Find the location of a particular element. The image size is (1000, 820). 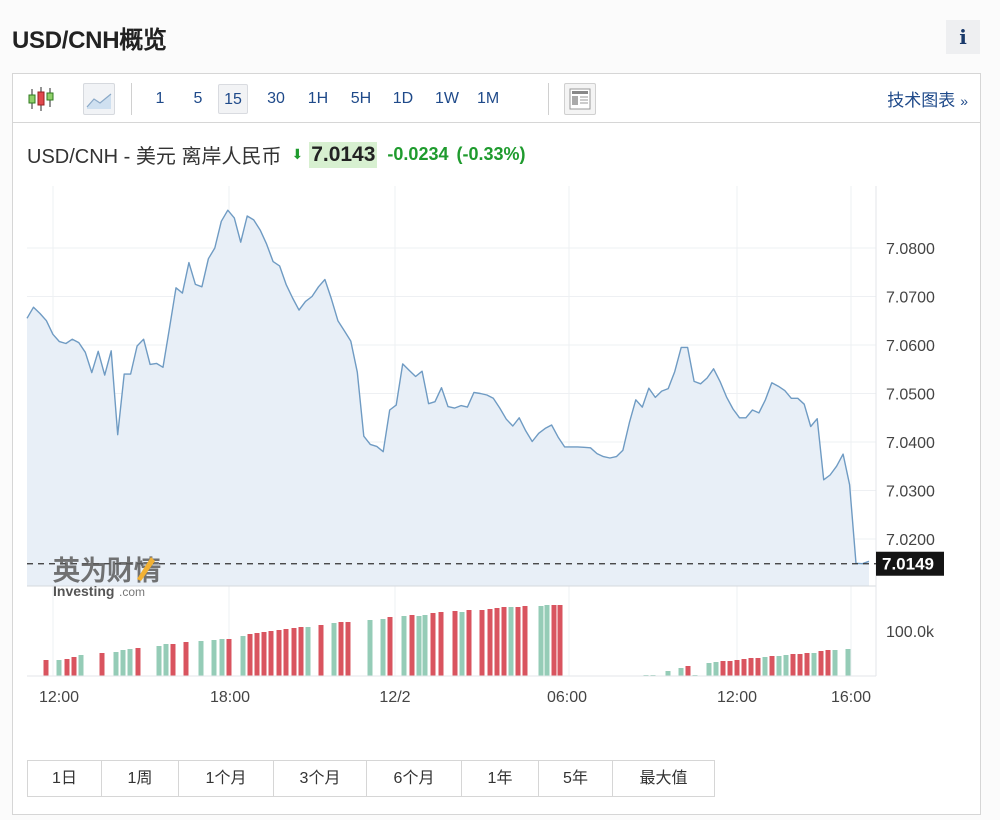

candlestick-icon is located at coordinates (41, 99).